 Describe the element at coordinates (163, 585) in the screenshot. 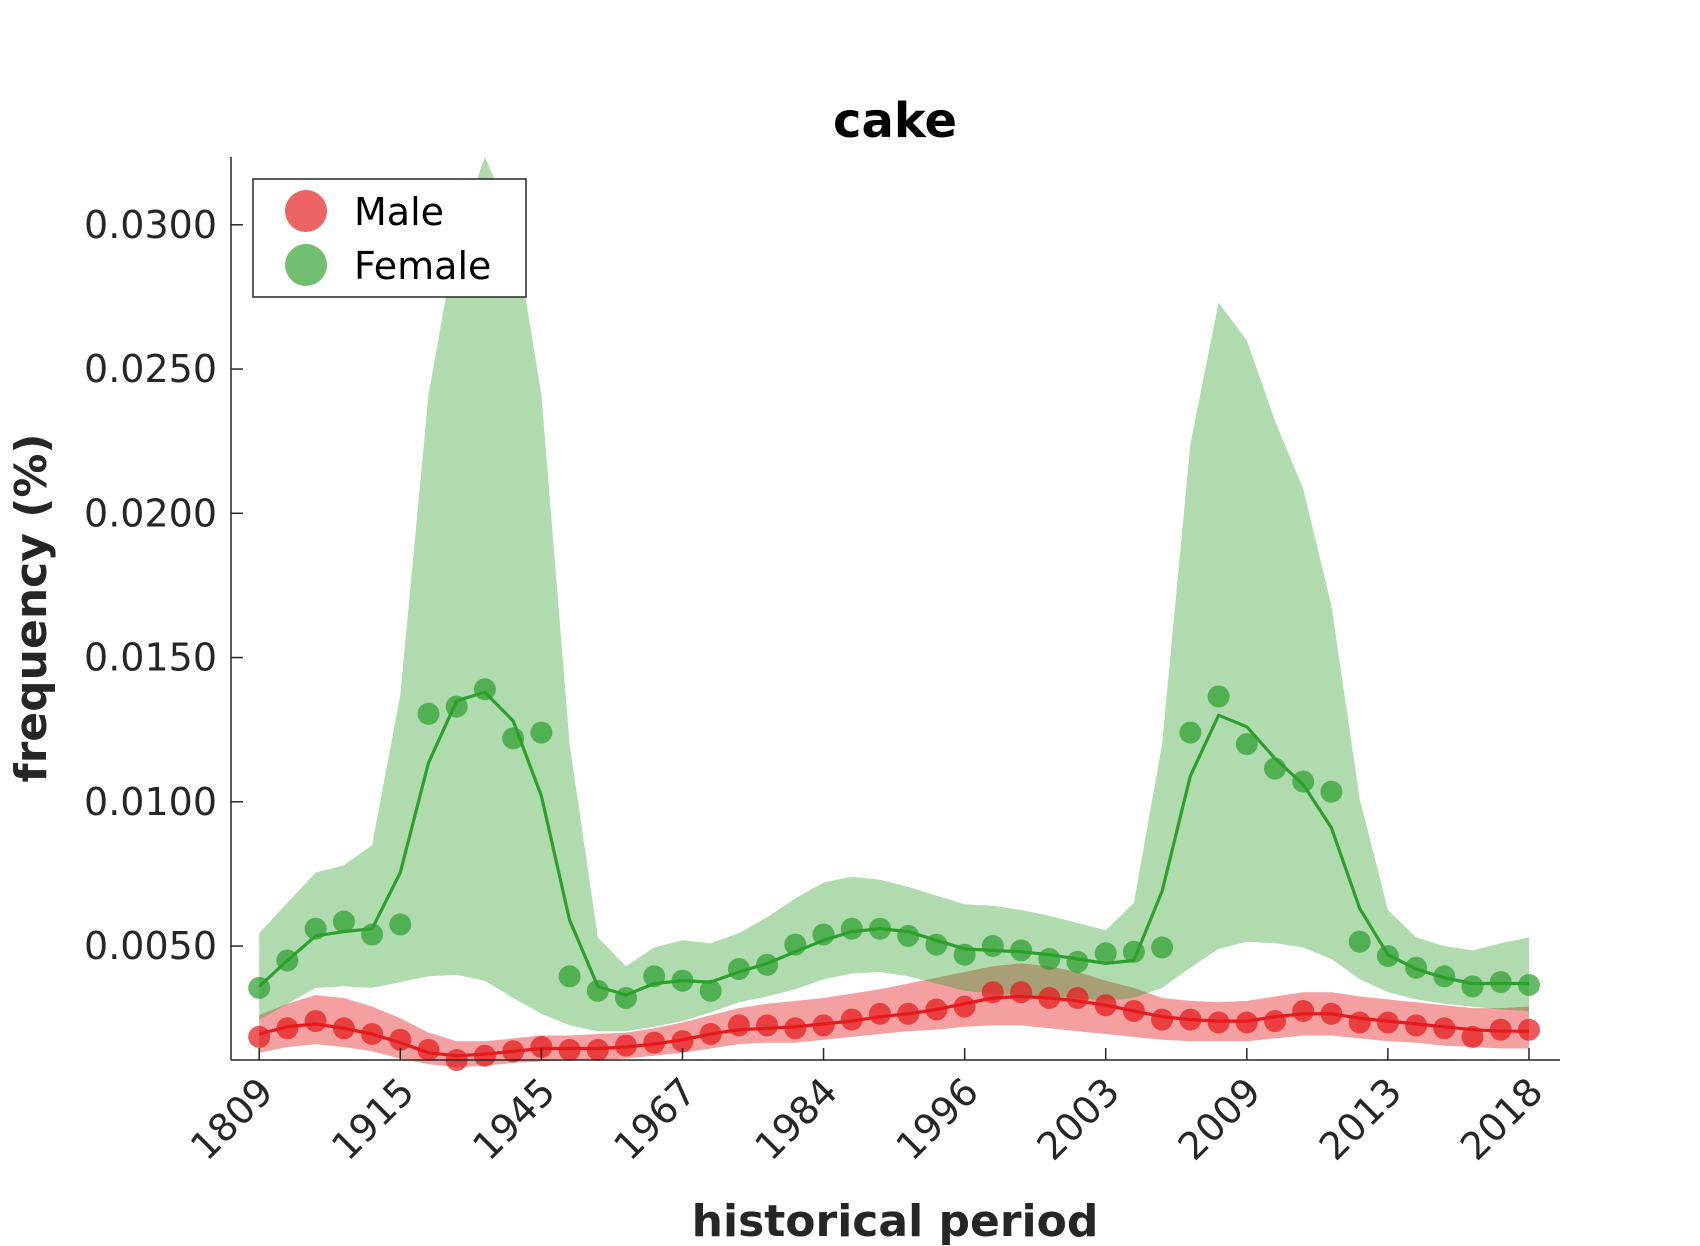

I see `y-ticks: 0.0050 0.0100 0.0150 0.0200 0.0250 0.0300` at that location.